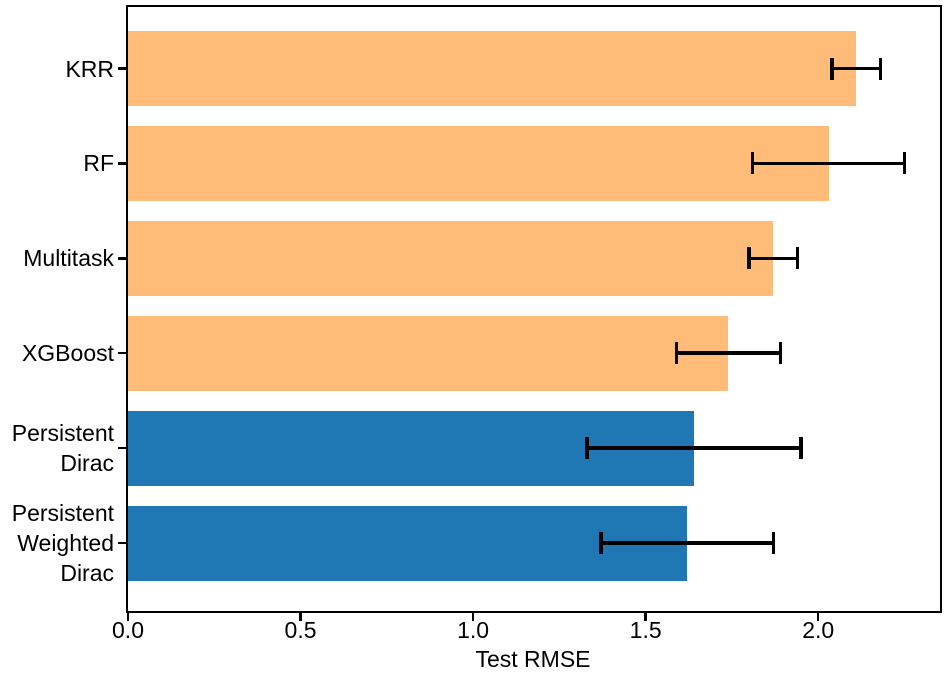  I want to click on x-axis-title: Test RMSE, so click(533, 659).